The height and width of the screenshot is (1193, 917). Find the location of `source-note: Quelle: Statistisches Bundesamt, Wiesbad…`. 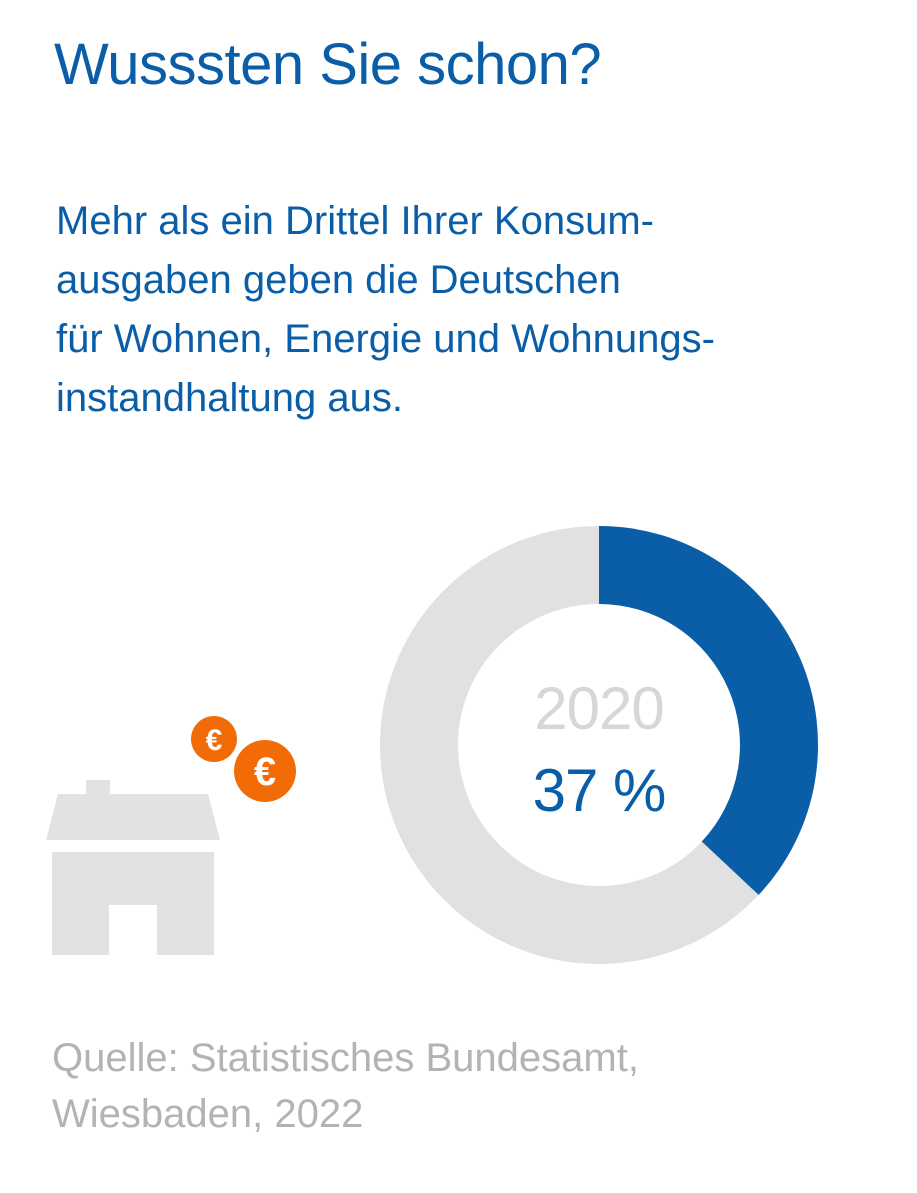

source-note: Quelle: Statistisches Bundesamt, Wiesbad… is located at coordinates (345, 1086).